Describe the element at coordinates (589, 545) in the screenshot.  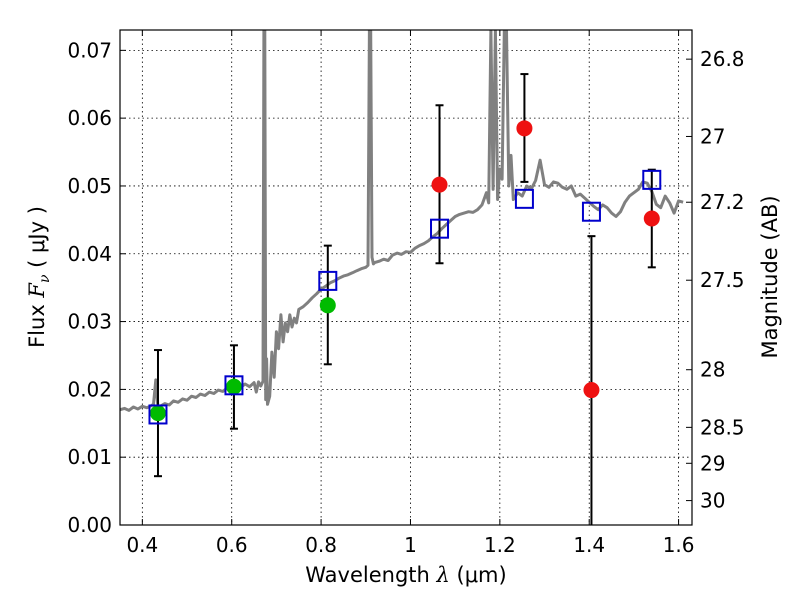
I see `x-tick-label: 1.4` at that location.